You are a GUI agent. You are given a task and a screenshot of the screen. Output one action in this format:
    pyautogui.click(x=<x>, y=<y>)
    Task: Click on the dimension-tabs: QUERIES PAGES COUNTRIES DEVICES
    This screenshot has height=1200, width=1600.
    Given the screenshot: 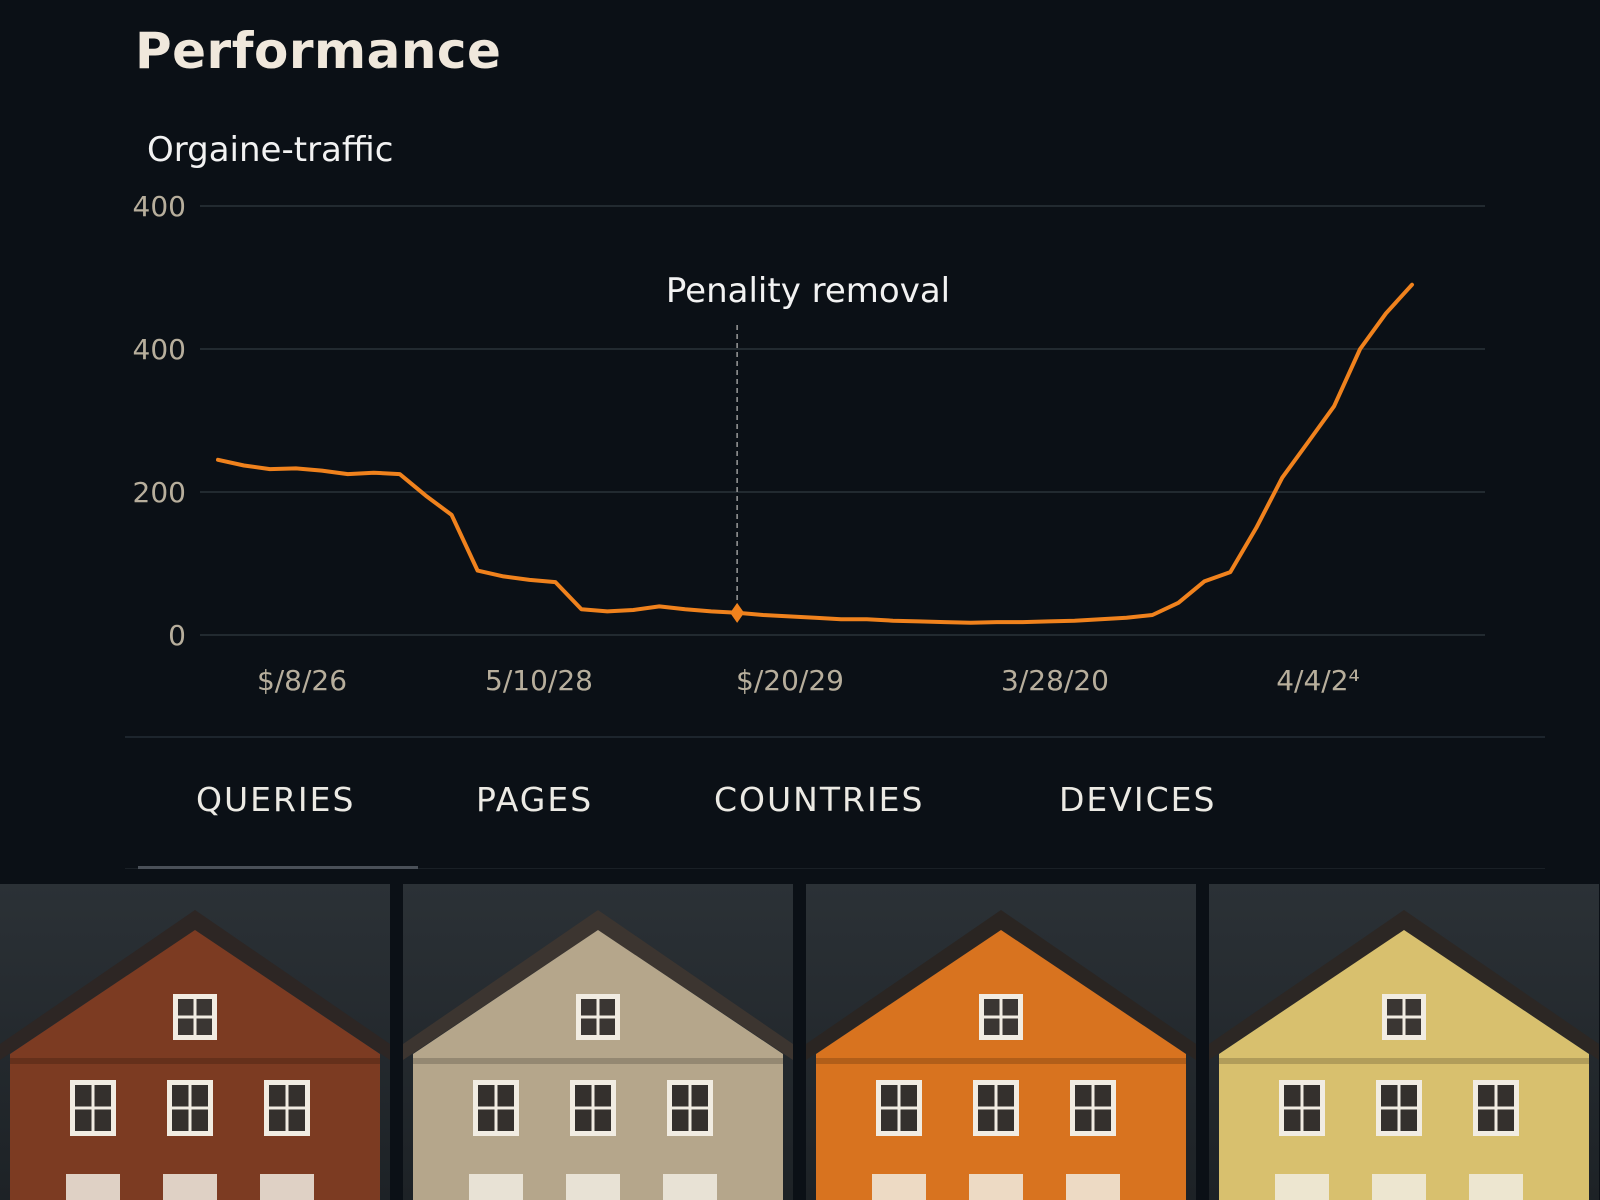 What is the action you would take?
    pyautogui.click(x=800, y=820)
    